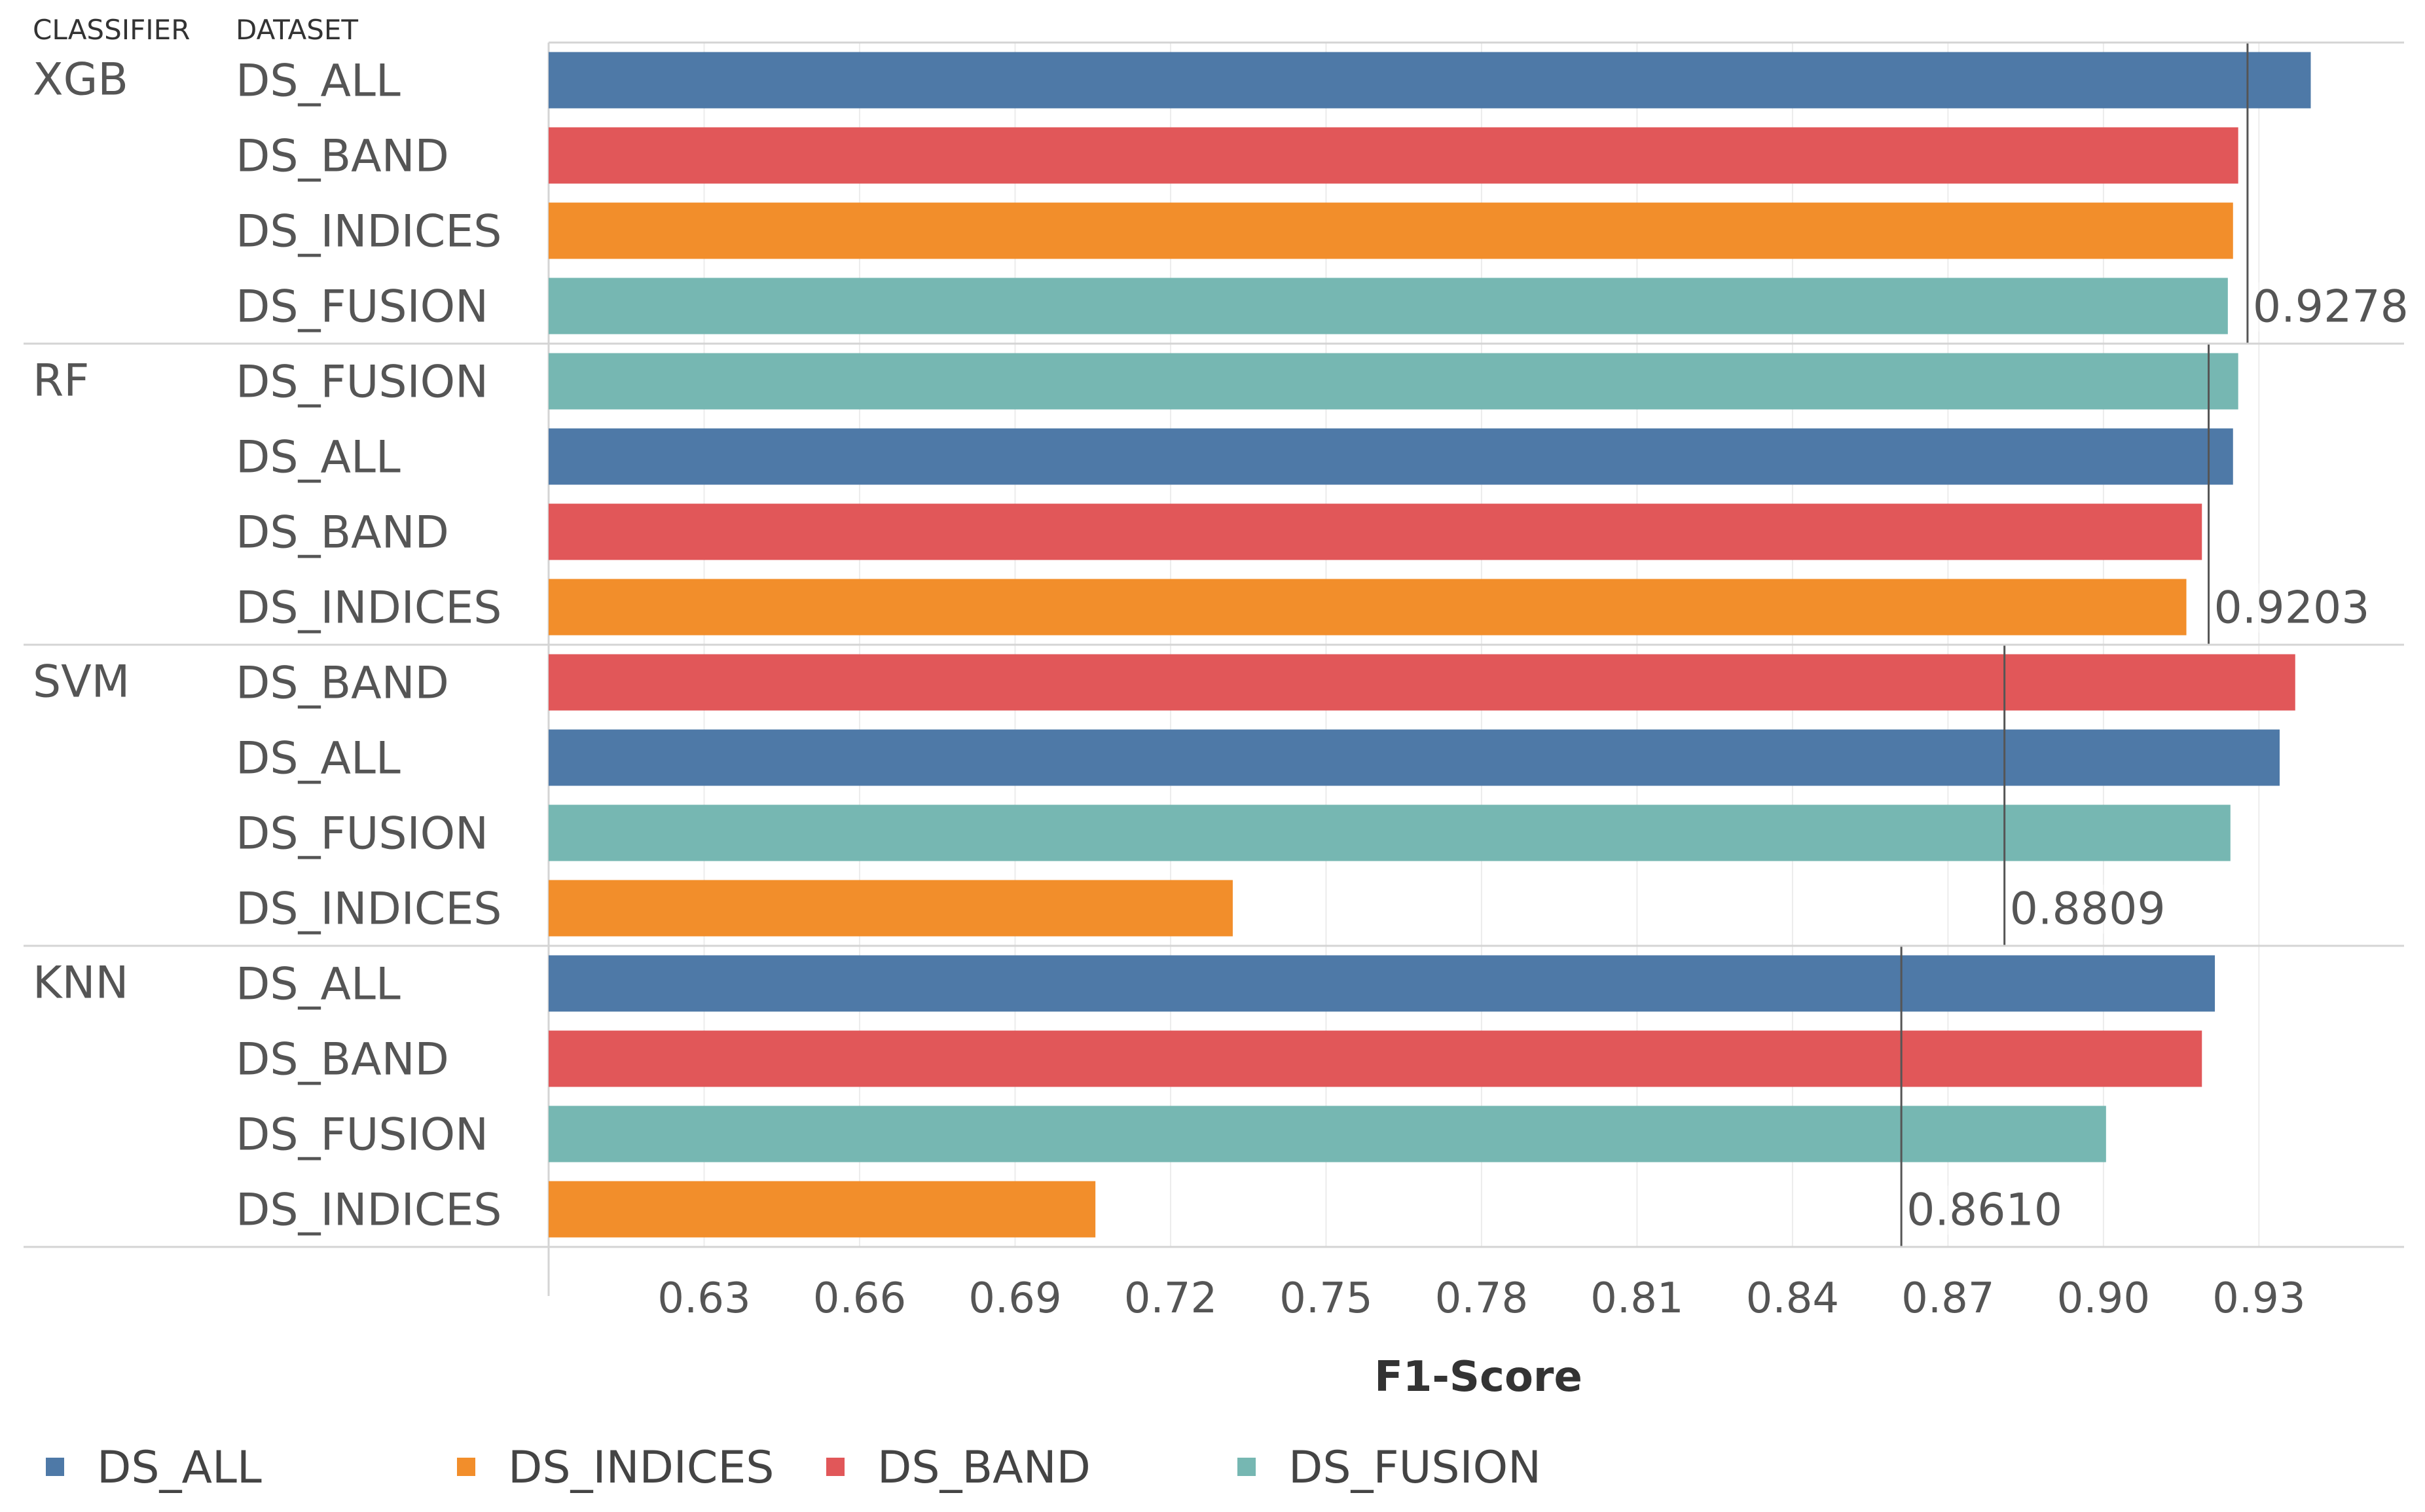 The image size is (2425, 1512). Describe the element at coordinates (61, 381) in the screenshot. I see `classifier-label: RF` at that location.